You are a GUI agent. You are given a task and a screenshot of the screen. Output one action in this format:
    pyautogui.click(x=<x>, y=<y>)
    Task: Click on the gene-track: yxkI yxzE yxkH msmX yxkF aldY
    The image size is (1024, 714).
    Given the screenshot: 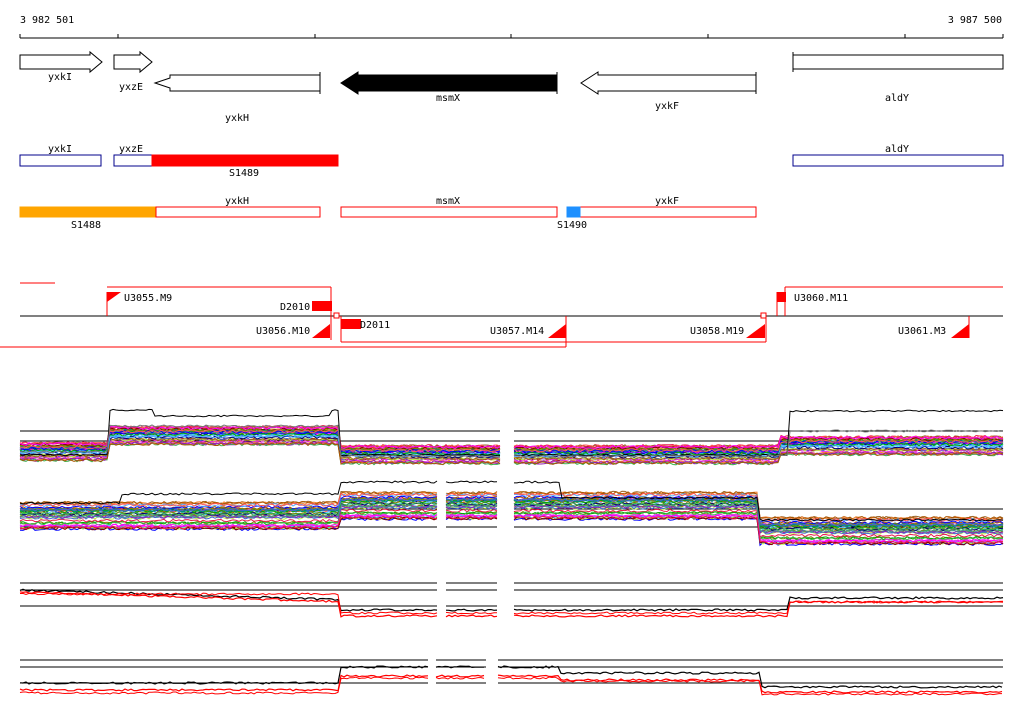 What is the action you would take?
    pyautogui.click(x=511, y=87)
    